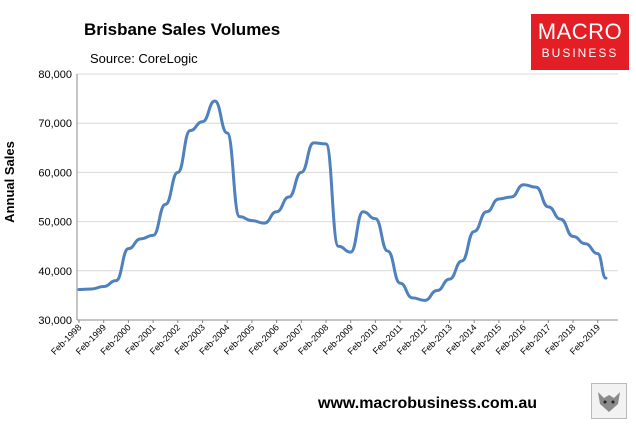 The image size is (636, 424). I want to click on y-tick-label: 80,000, so click(55, 75).